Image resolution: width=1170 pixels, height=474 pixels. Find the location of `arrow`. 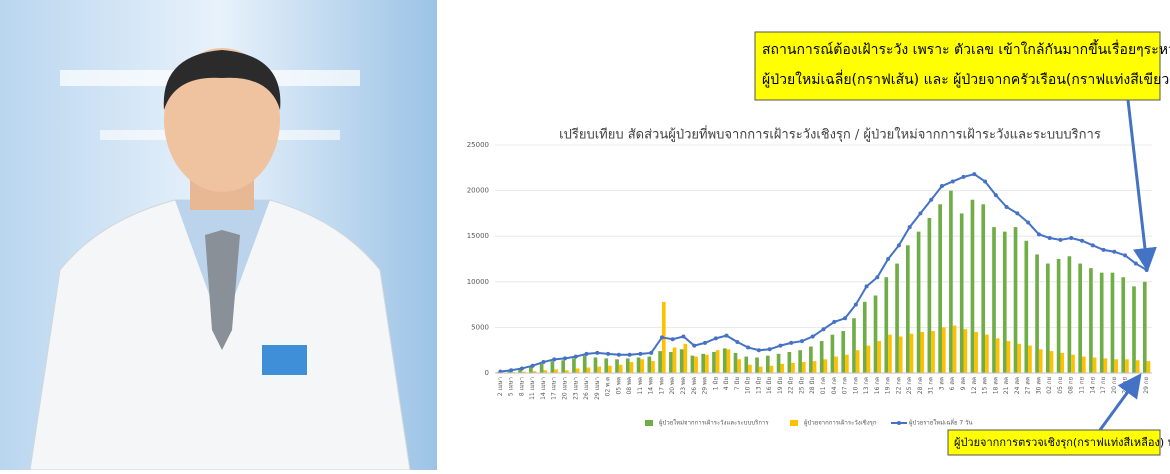

arrow is located at coordinates (1137, 183).